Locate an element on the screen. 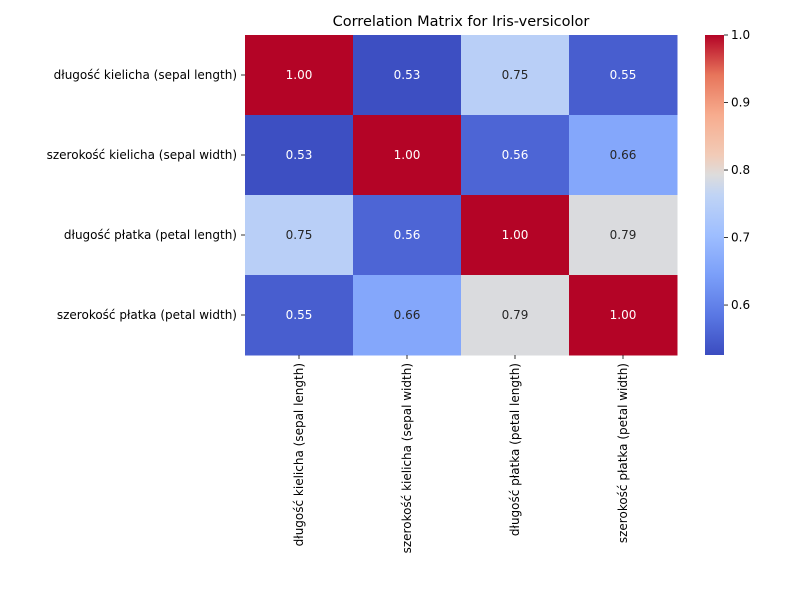  heatmap-cell-r1-c3 is located at coordinates (623, 155).